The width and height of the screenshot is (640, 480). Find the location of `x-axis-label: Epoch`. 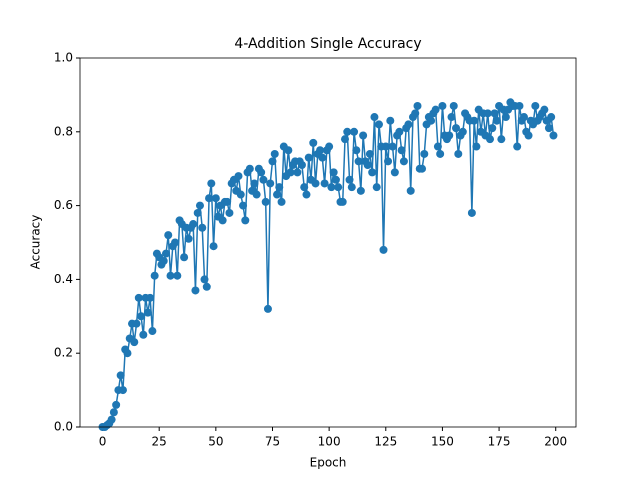

x-axis-label: Epoch is located at coordinates (328, 463).